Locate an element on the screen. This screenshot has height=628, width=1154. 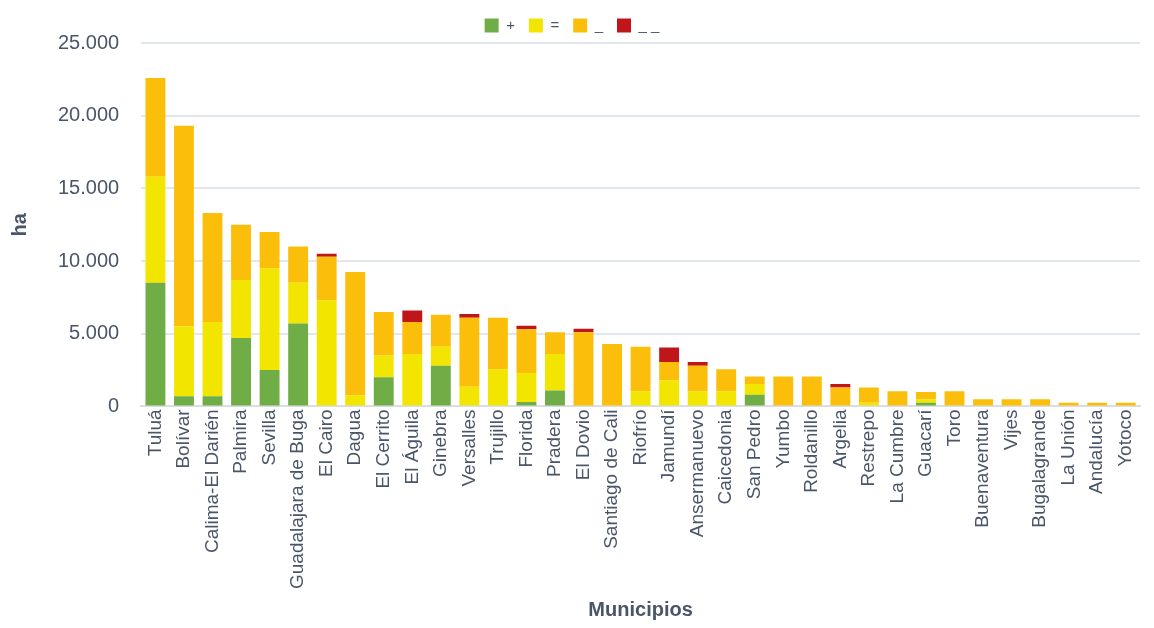
x-tick-label: Versalles is located at coordinates (468, 448).